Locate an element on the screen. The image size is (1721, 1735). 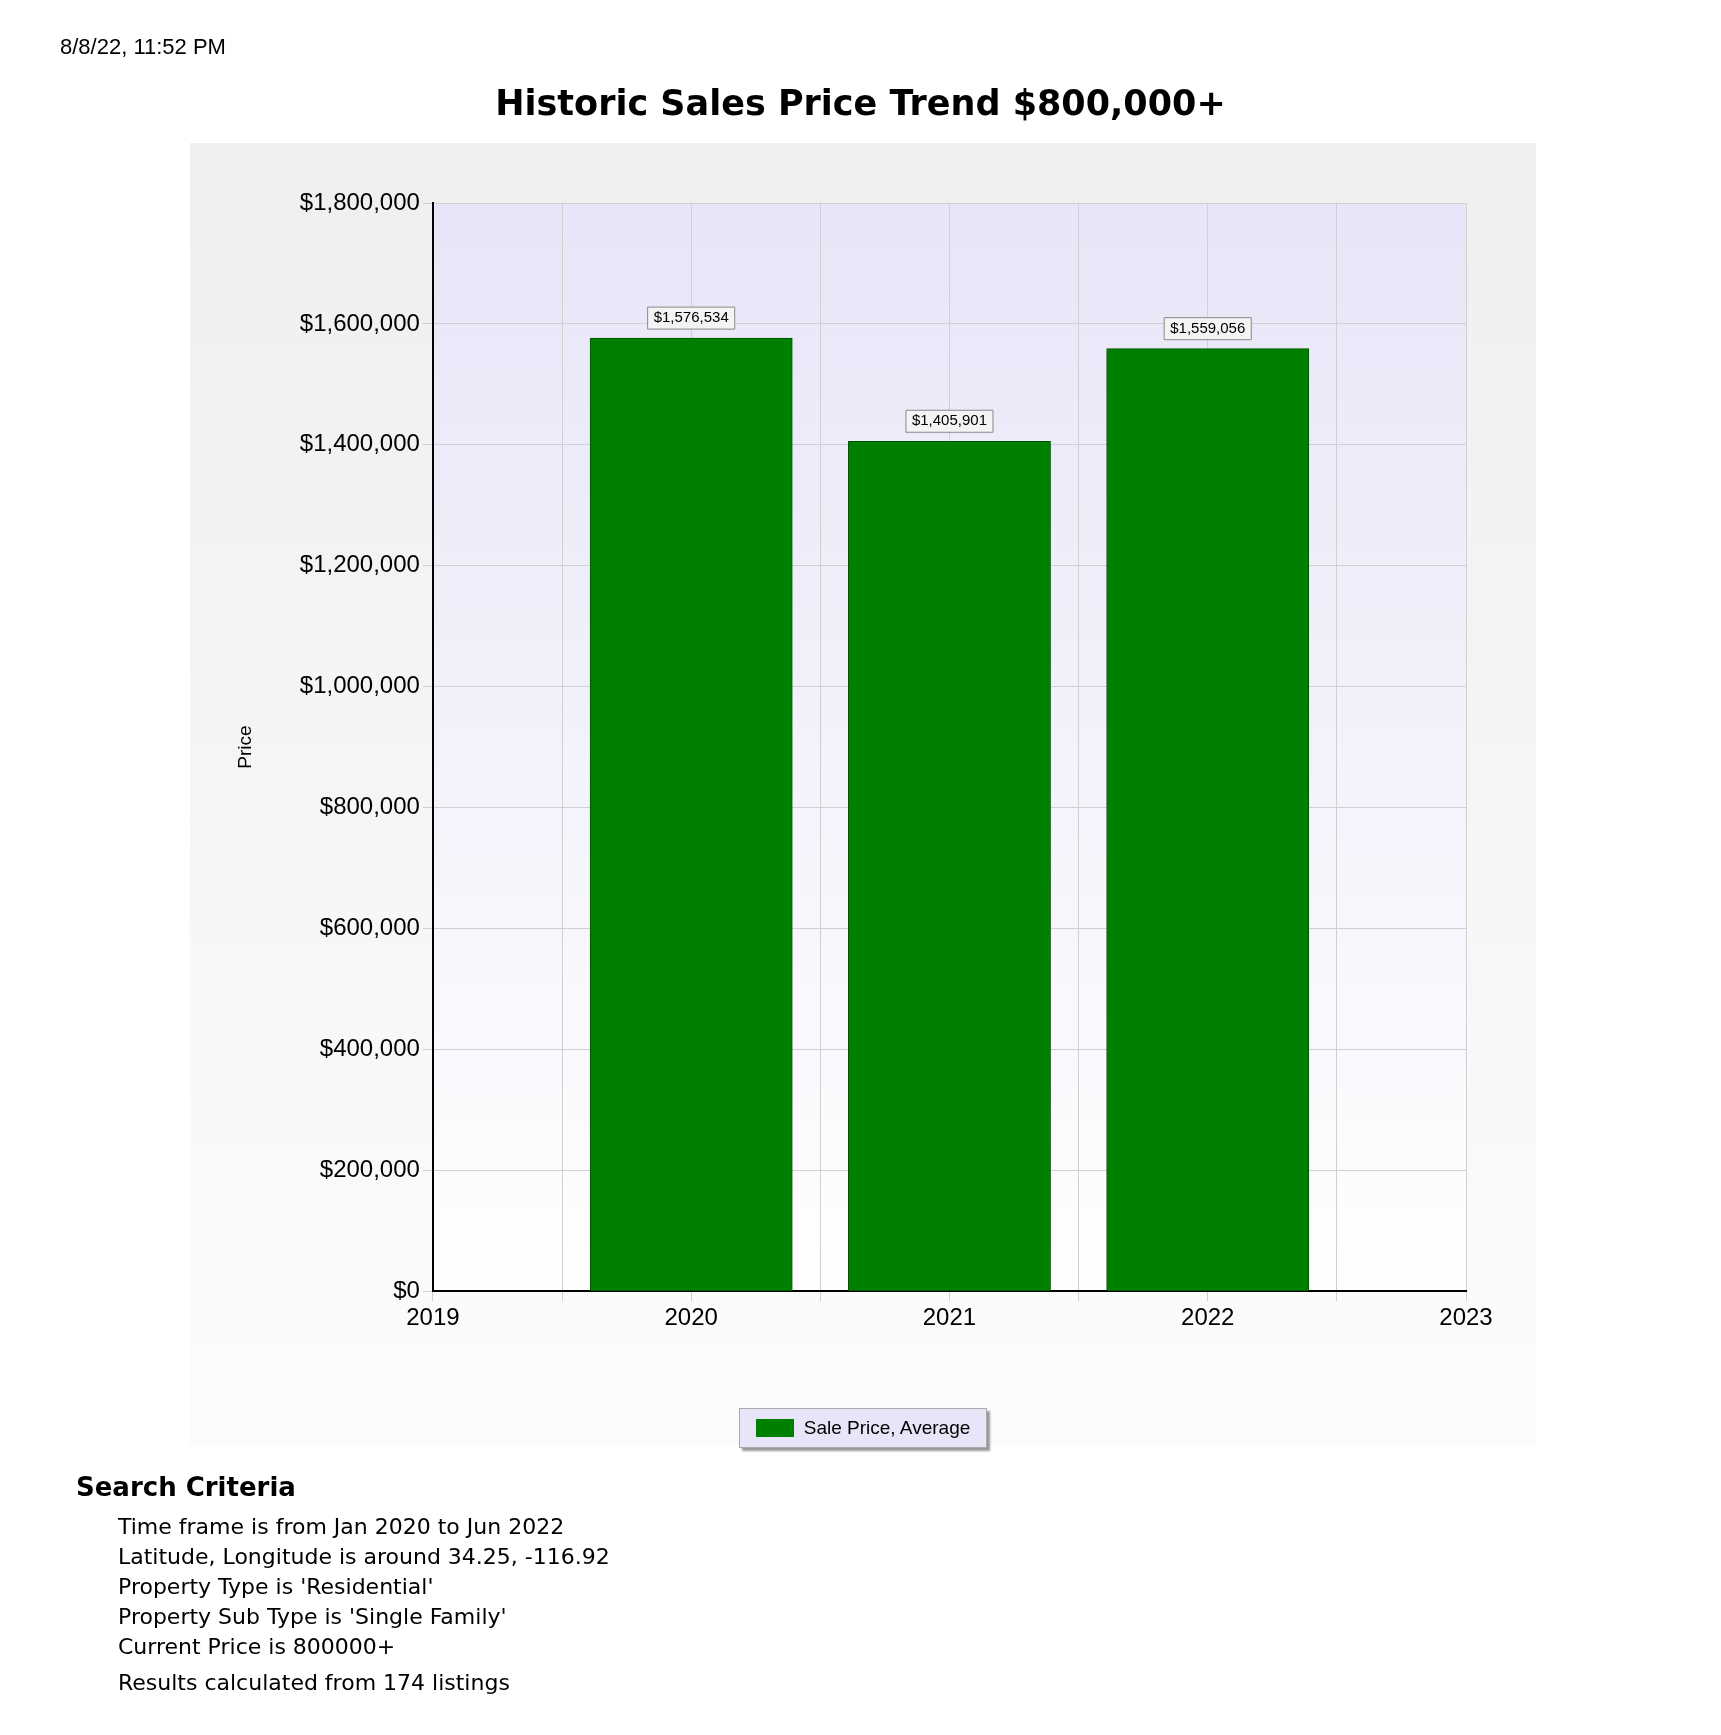
data-label: $1,559,056 is located at coordinates (1208, 327).